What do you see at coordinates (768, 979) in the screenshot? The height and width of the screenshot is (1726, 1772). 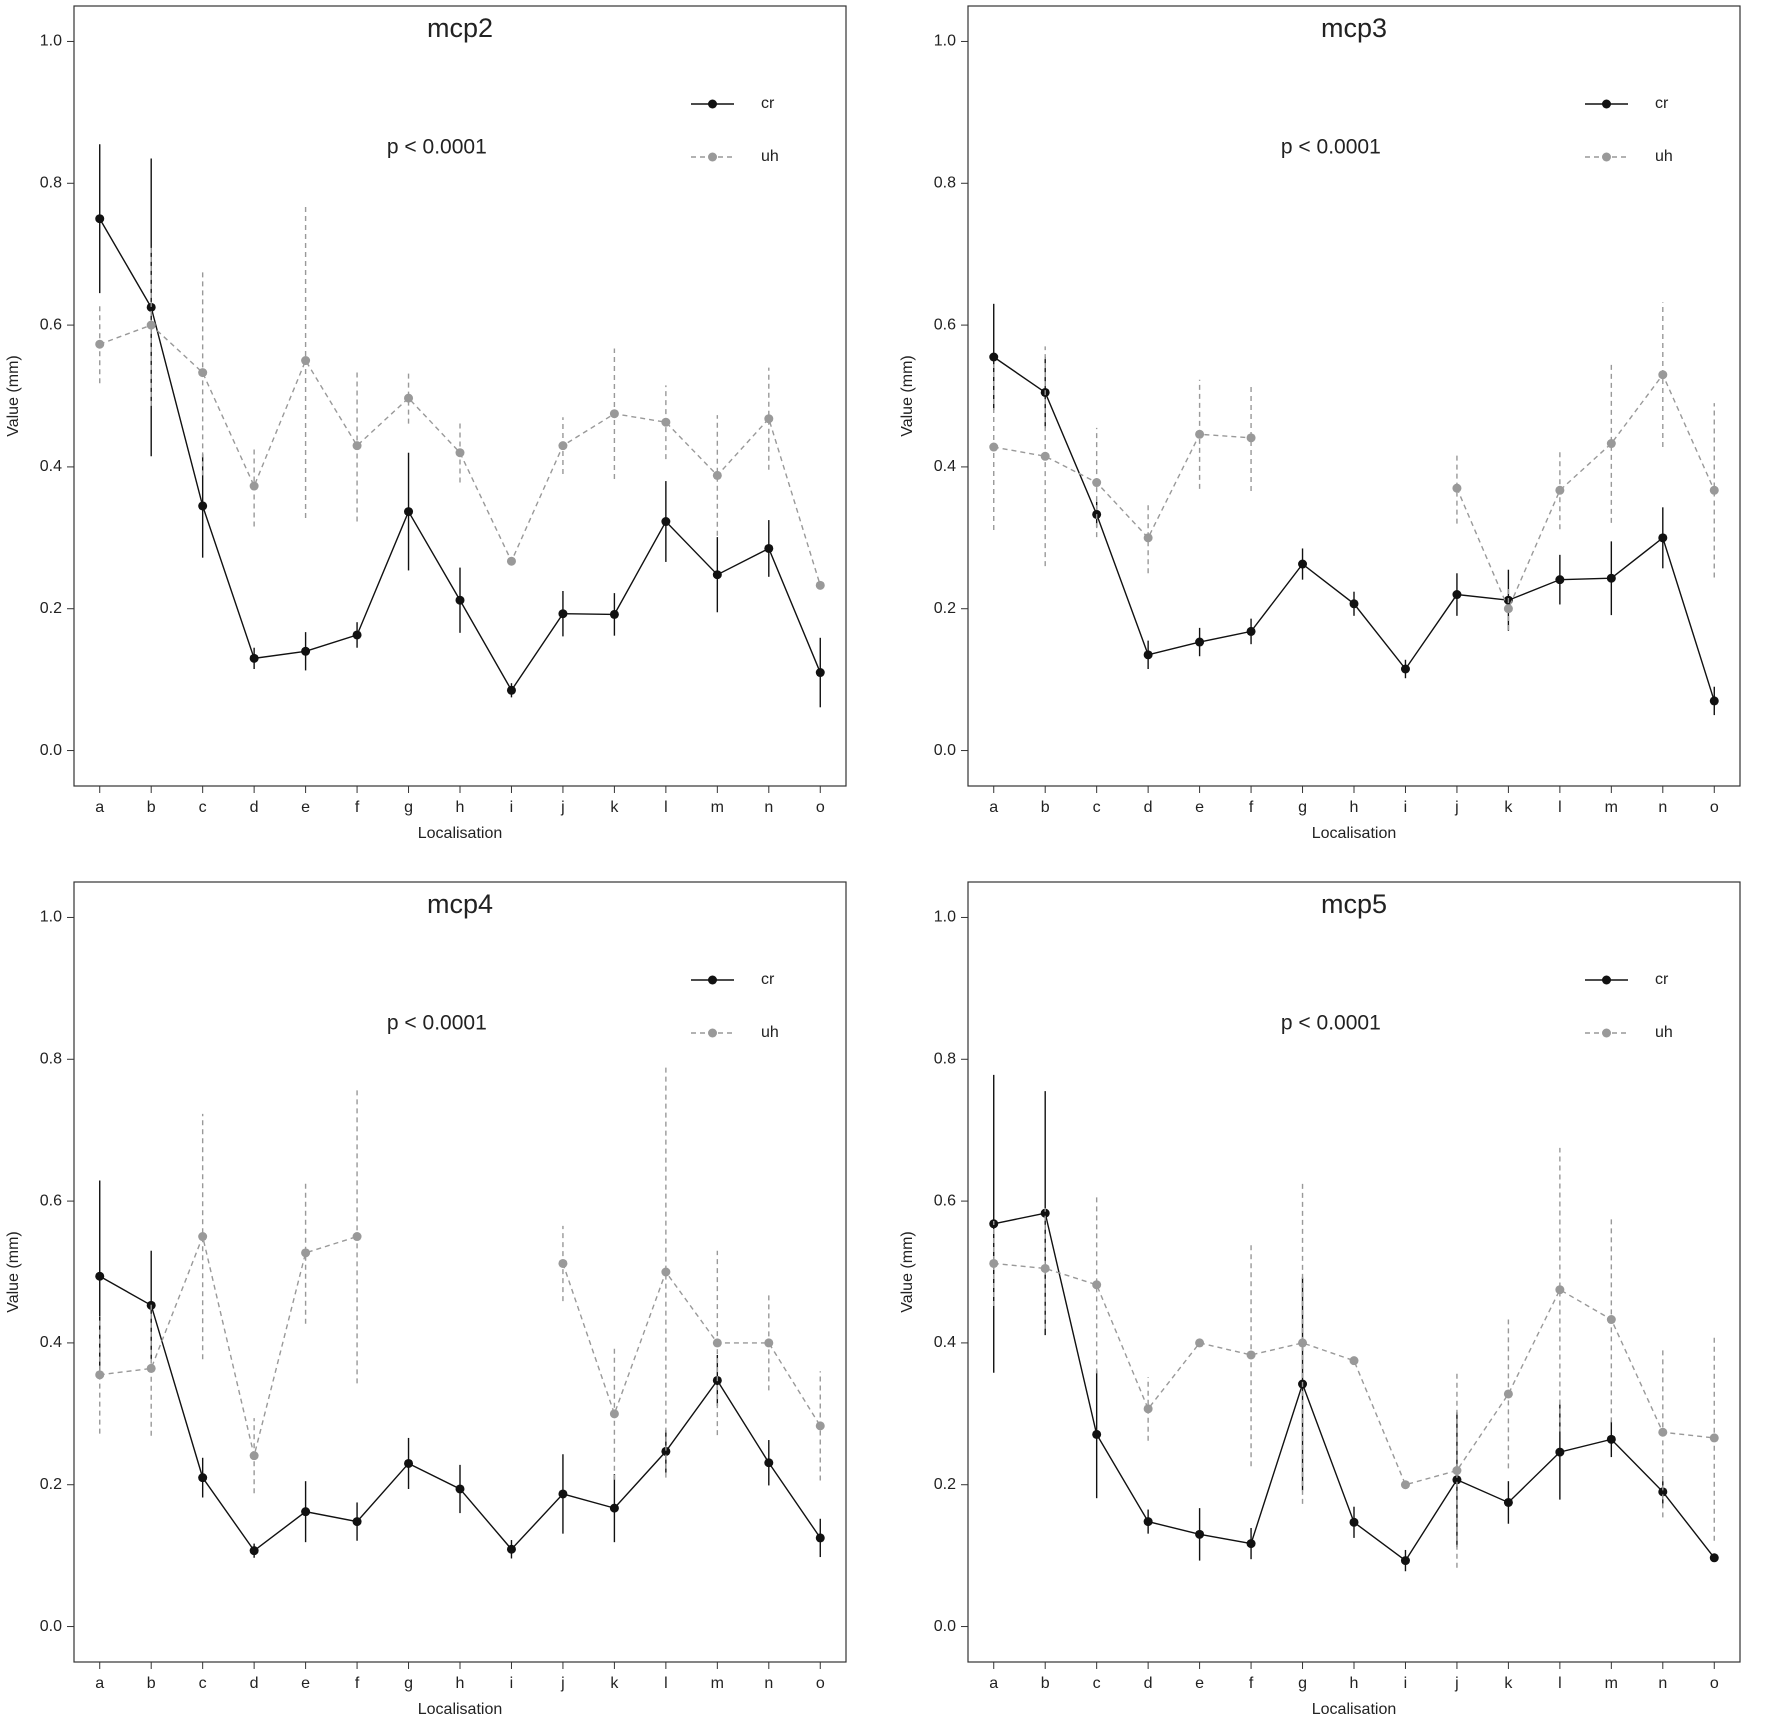 I see `legend-label: cr` at bounding box center [768, 979].